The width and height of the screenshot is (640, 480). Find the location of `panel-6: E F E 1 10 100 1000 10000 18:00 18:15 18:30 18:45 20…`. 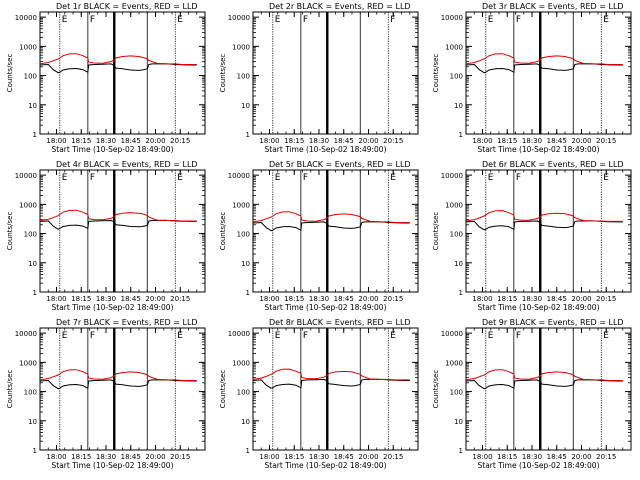

panel-6: E F E 1 10 100 1000 10000 18:00 18:15 18:30 18:45 20… is located at coordinates (532, 236).